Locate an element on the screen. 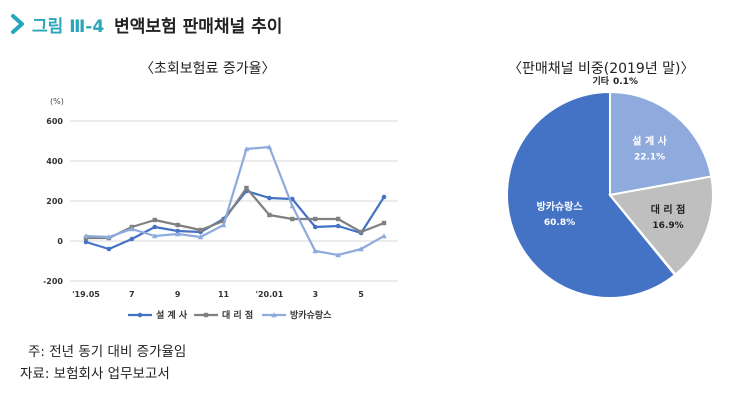 Image resolution: width=750 pixels, height=400 pixels. y-axis-unit: (%) is located at coordinates (57, 101).